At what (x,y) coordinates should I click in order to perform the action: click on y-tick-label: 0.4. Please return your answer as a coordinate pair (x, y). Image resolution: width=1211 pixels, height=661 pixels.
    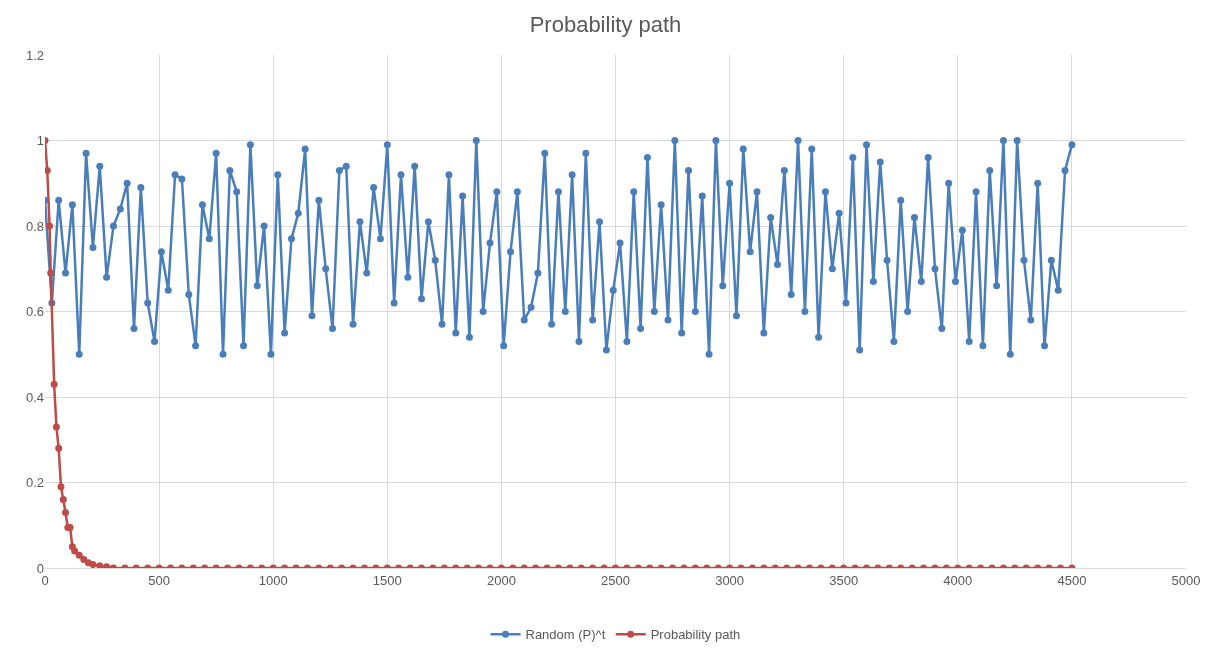
    Looking at the image, I should click on (34, 397).